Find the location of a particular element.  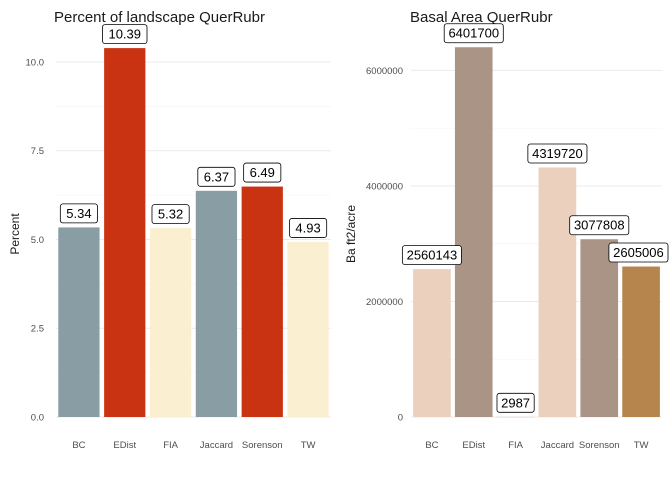

basal-area-bar-fia is located at coordinates (515, 417).